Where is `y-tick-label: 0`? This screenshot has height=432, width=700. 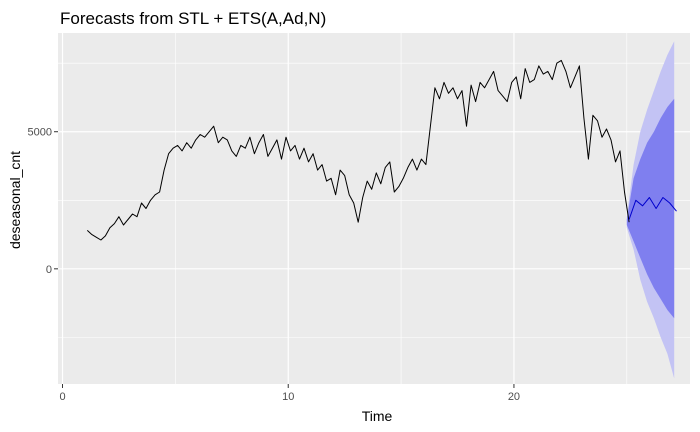
y-tick-label: 0 is located at coordinates (49, 270).